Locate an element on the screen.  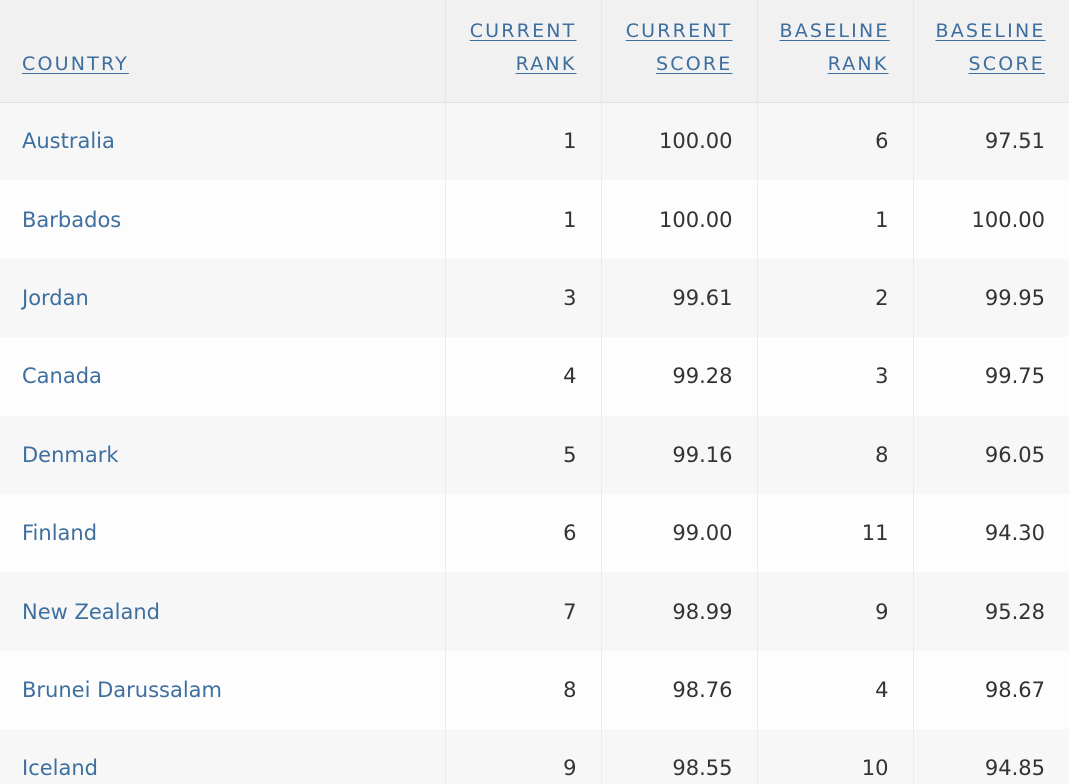
country-link: Jordan is located at coordinates (223, 298).